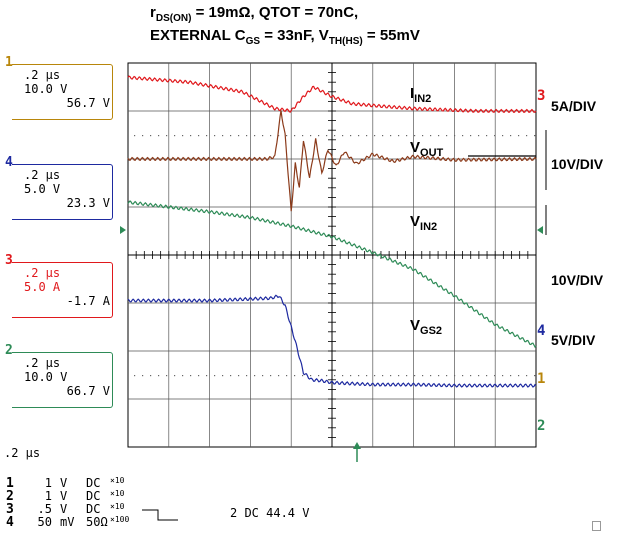 The height and width of the screenshot is (542, 633). What do you see at coordinates (48, 496) in the screenshot?
I see `probe-volts: 1` at bounding box center [48, 496].